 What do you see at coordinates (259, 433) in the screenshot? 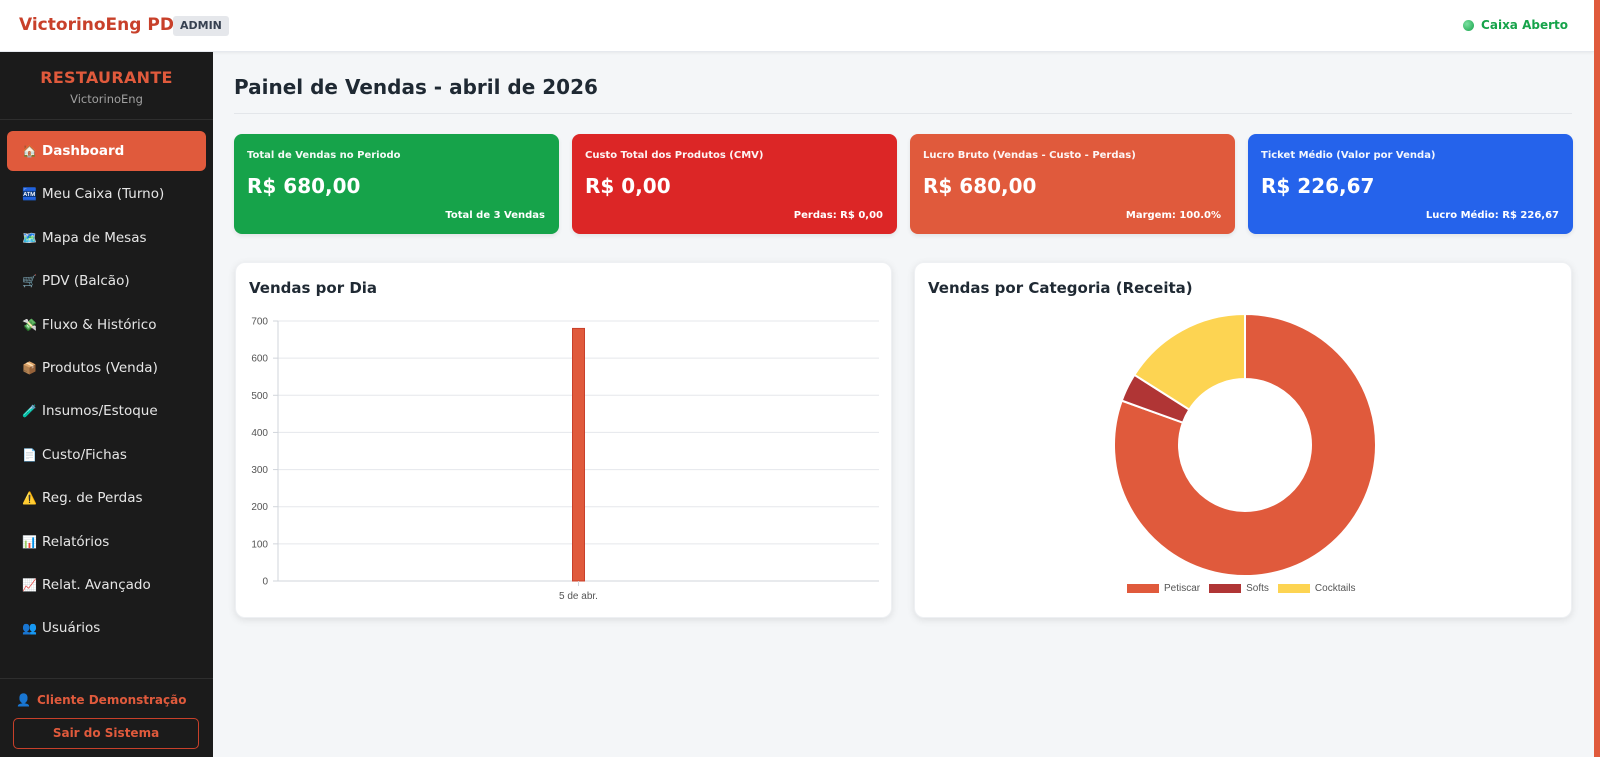
I see `y-tick-label: 400` at bounding box center [259, 433].